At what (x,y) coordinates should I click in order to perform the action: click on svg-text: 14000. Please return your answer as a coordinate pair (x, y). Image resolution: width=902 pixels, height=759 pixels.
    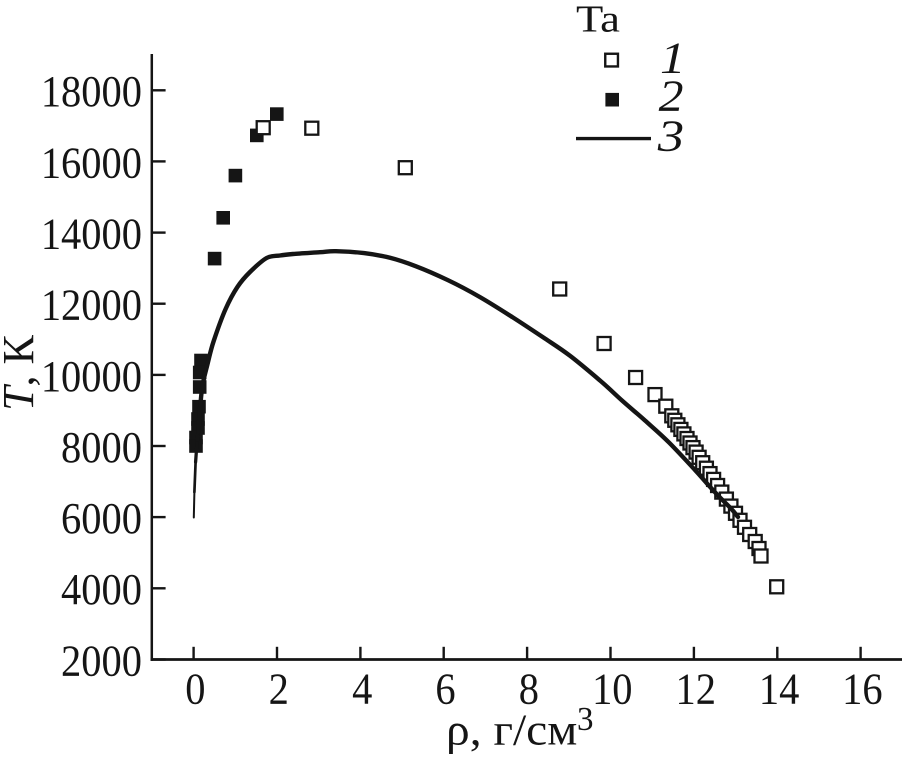
    Looking at the image, I should click on (91, 234).